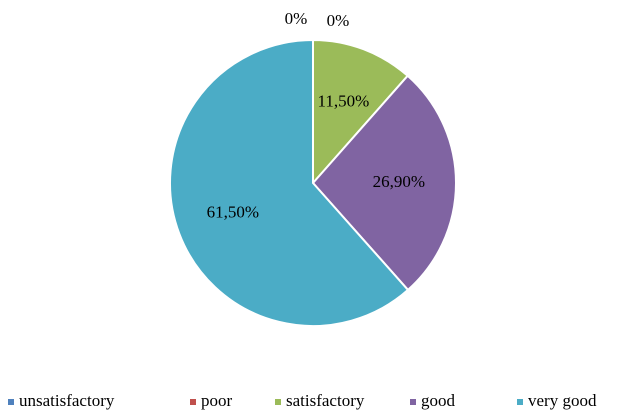 The image size is (628, 413). I want to click on data-label: 26,90%, so click(399, 181).